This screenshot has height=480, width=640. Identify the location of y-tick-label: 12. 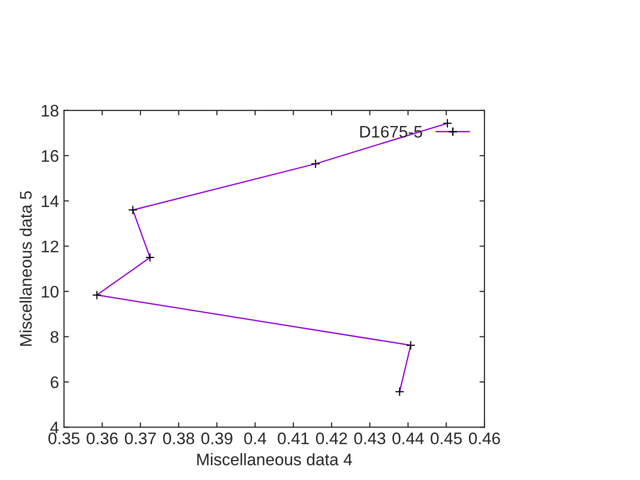
(50, 246).